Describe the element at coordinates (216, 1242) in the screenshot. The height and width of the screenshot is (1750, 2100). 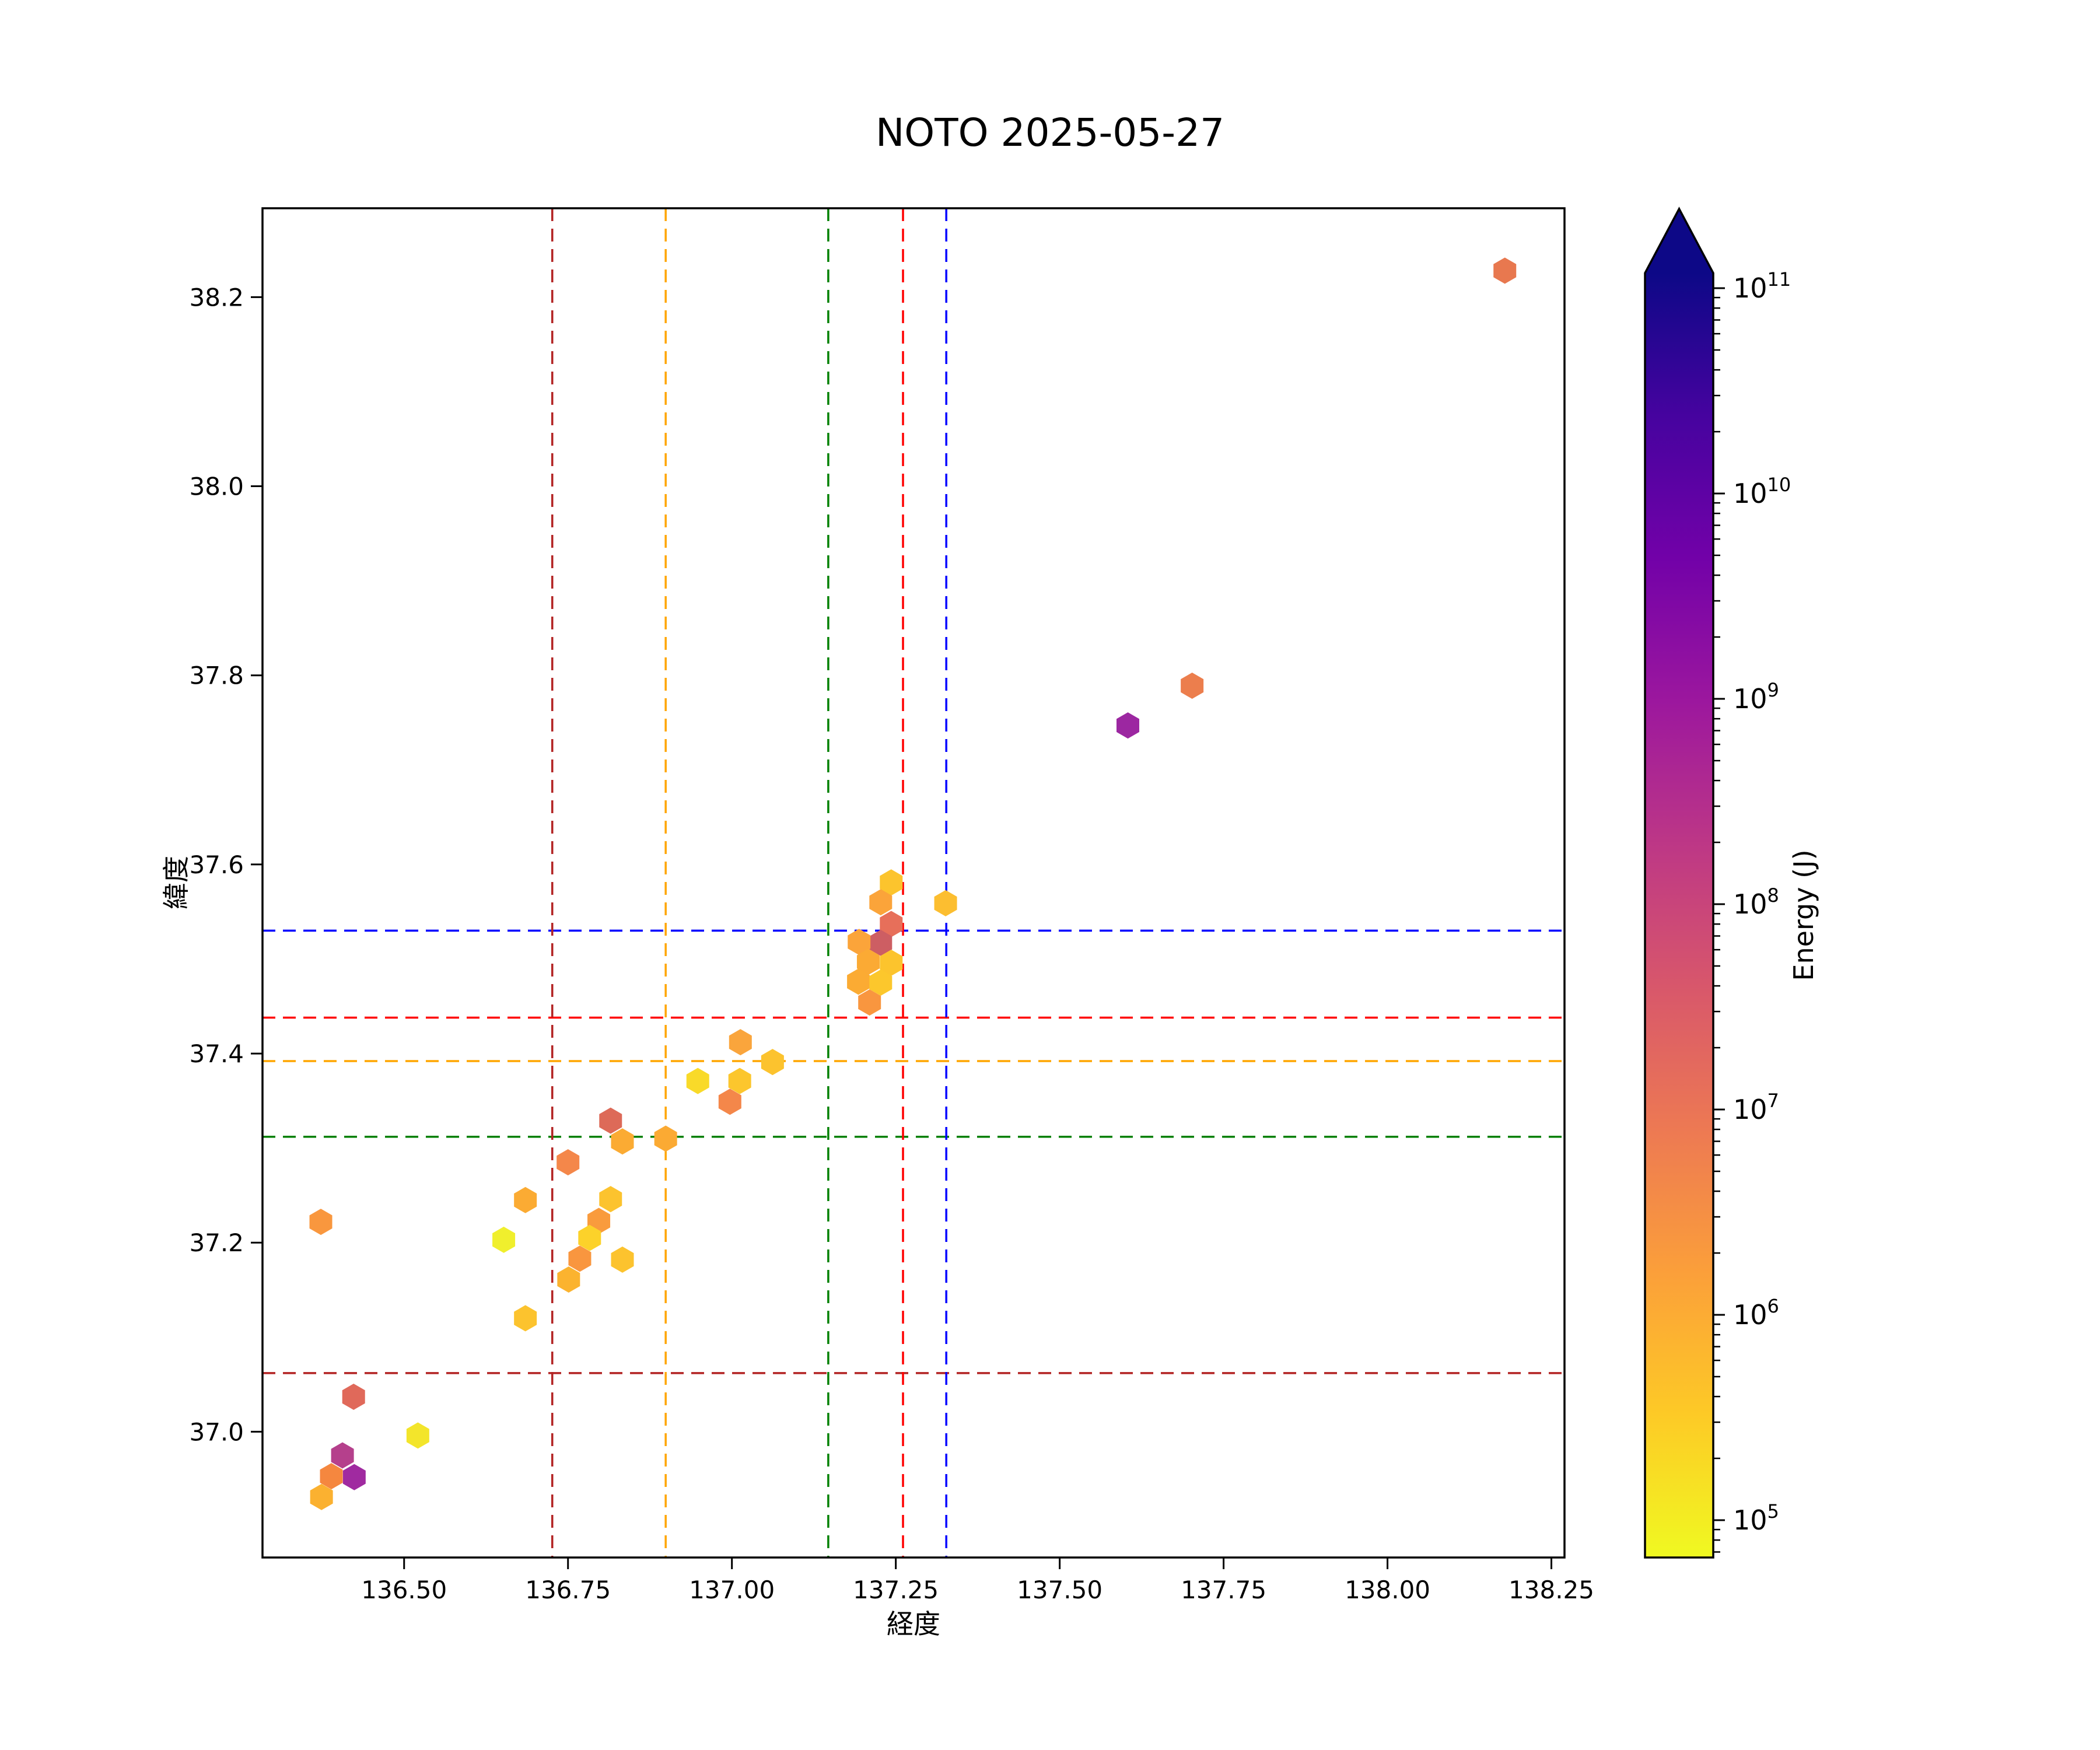
I see `y-tick-label: 37.2` at that location.